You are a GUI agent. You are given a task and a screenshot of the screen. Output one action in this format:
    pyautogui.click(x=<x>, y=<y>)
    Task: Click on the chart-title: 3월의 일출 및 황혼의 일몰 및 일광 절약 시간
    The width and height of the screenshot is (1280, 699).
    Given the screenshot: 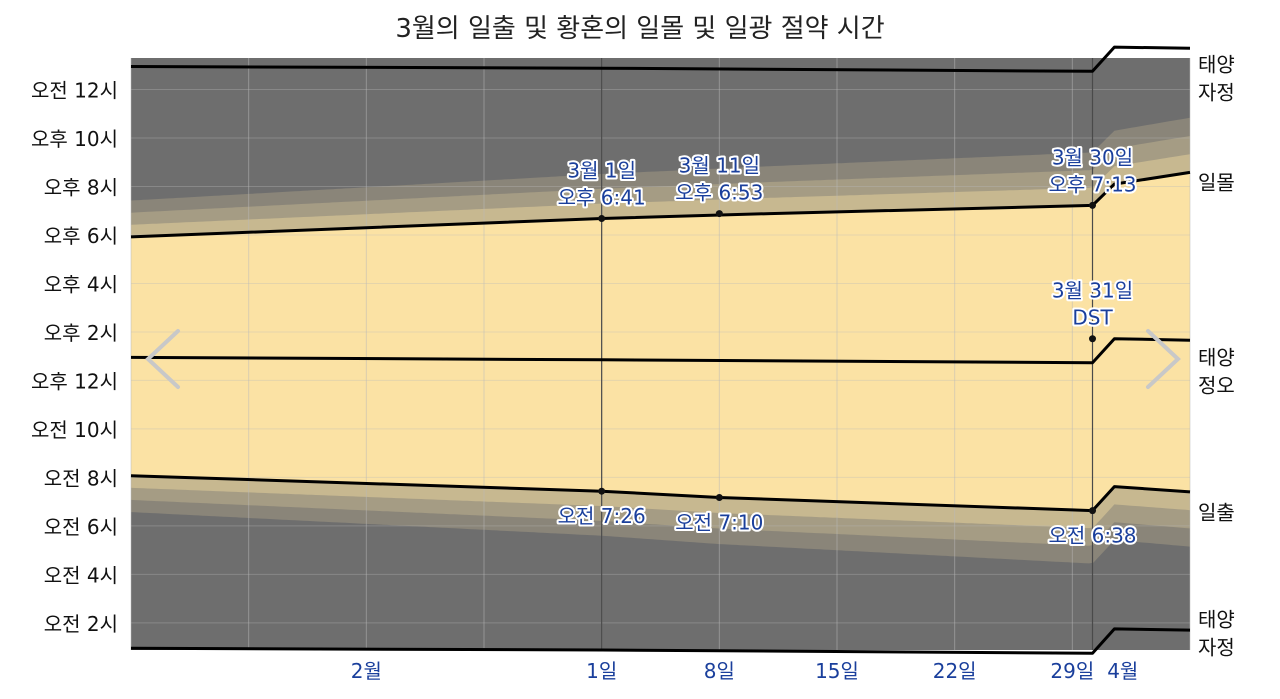 What is the action you would take?
    pyautogui.click(x=640, y=29)
    